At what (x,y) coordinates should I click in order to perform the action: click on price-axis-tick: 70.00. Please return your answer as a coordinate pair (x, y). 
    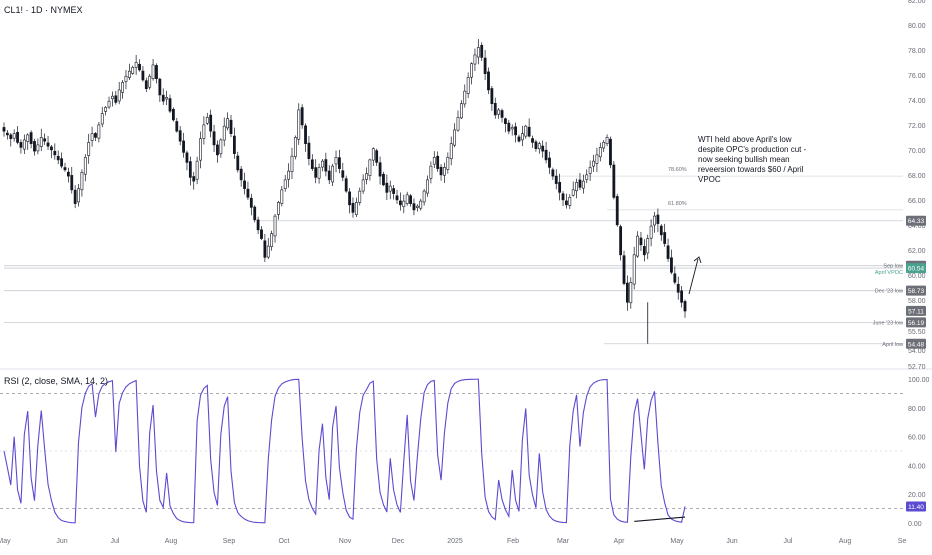
    Looking at the image, I should click on (917, 151).